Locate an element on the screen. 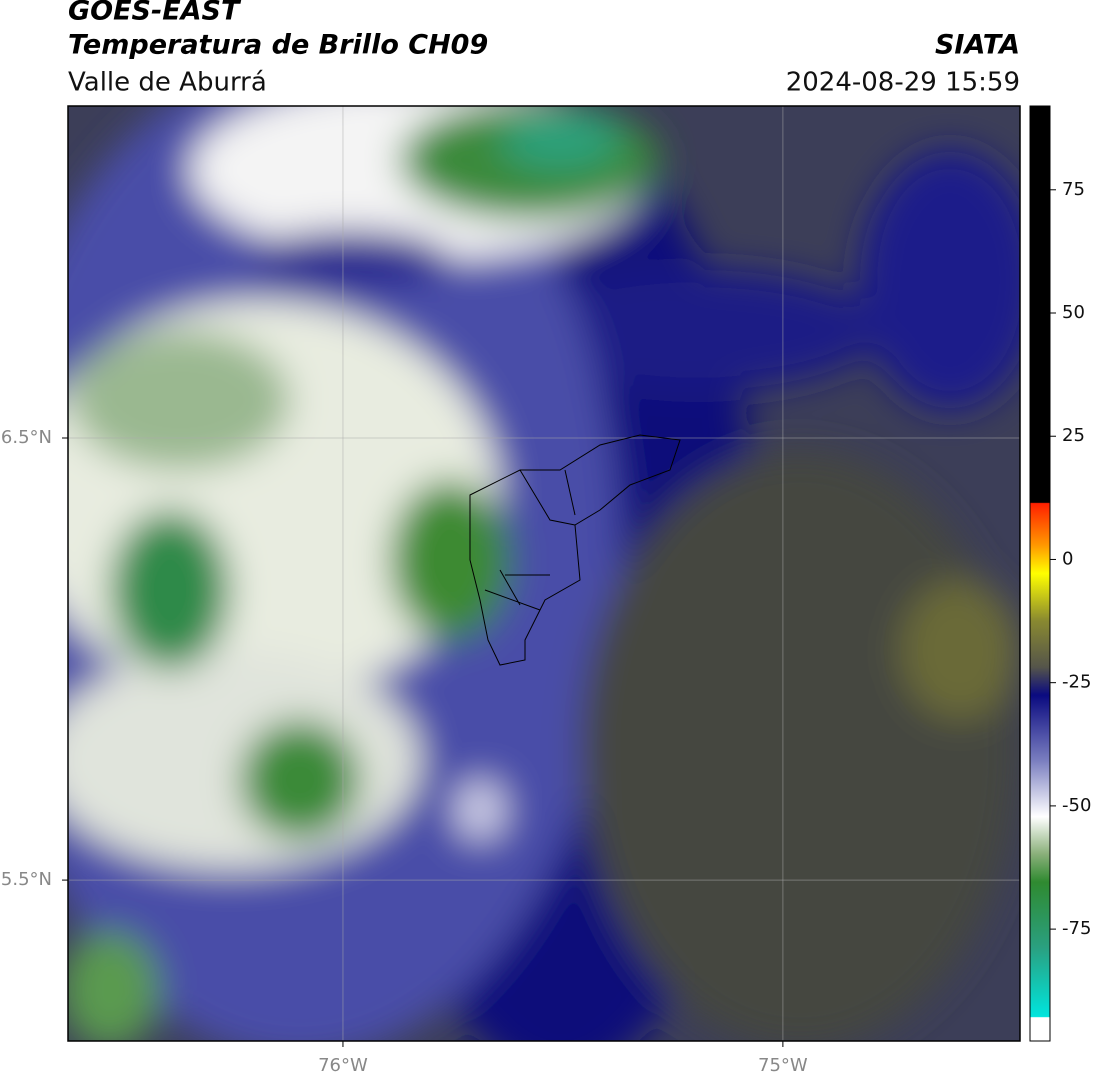  lat-tick-label: 6.5°N is located at coordinates (26, 437).